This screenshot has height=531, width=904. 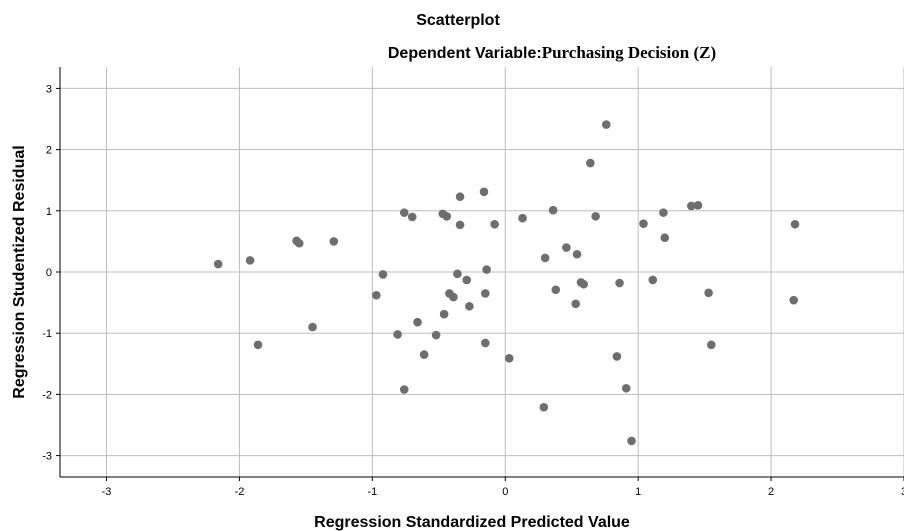 I want to click on x-tick-label: -2, so click(x=240, y=492).